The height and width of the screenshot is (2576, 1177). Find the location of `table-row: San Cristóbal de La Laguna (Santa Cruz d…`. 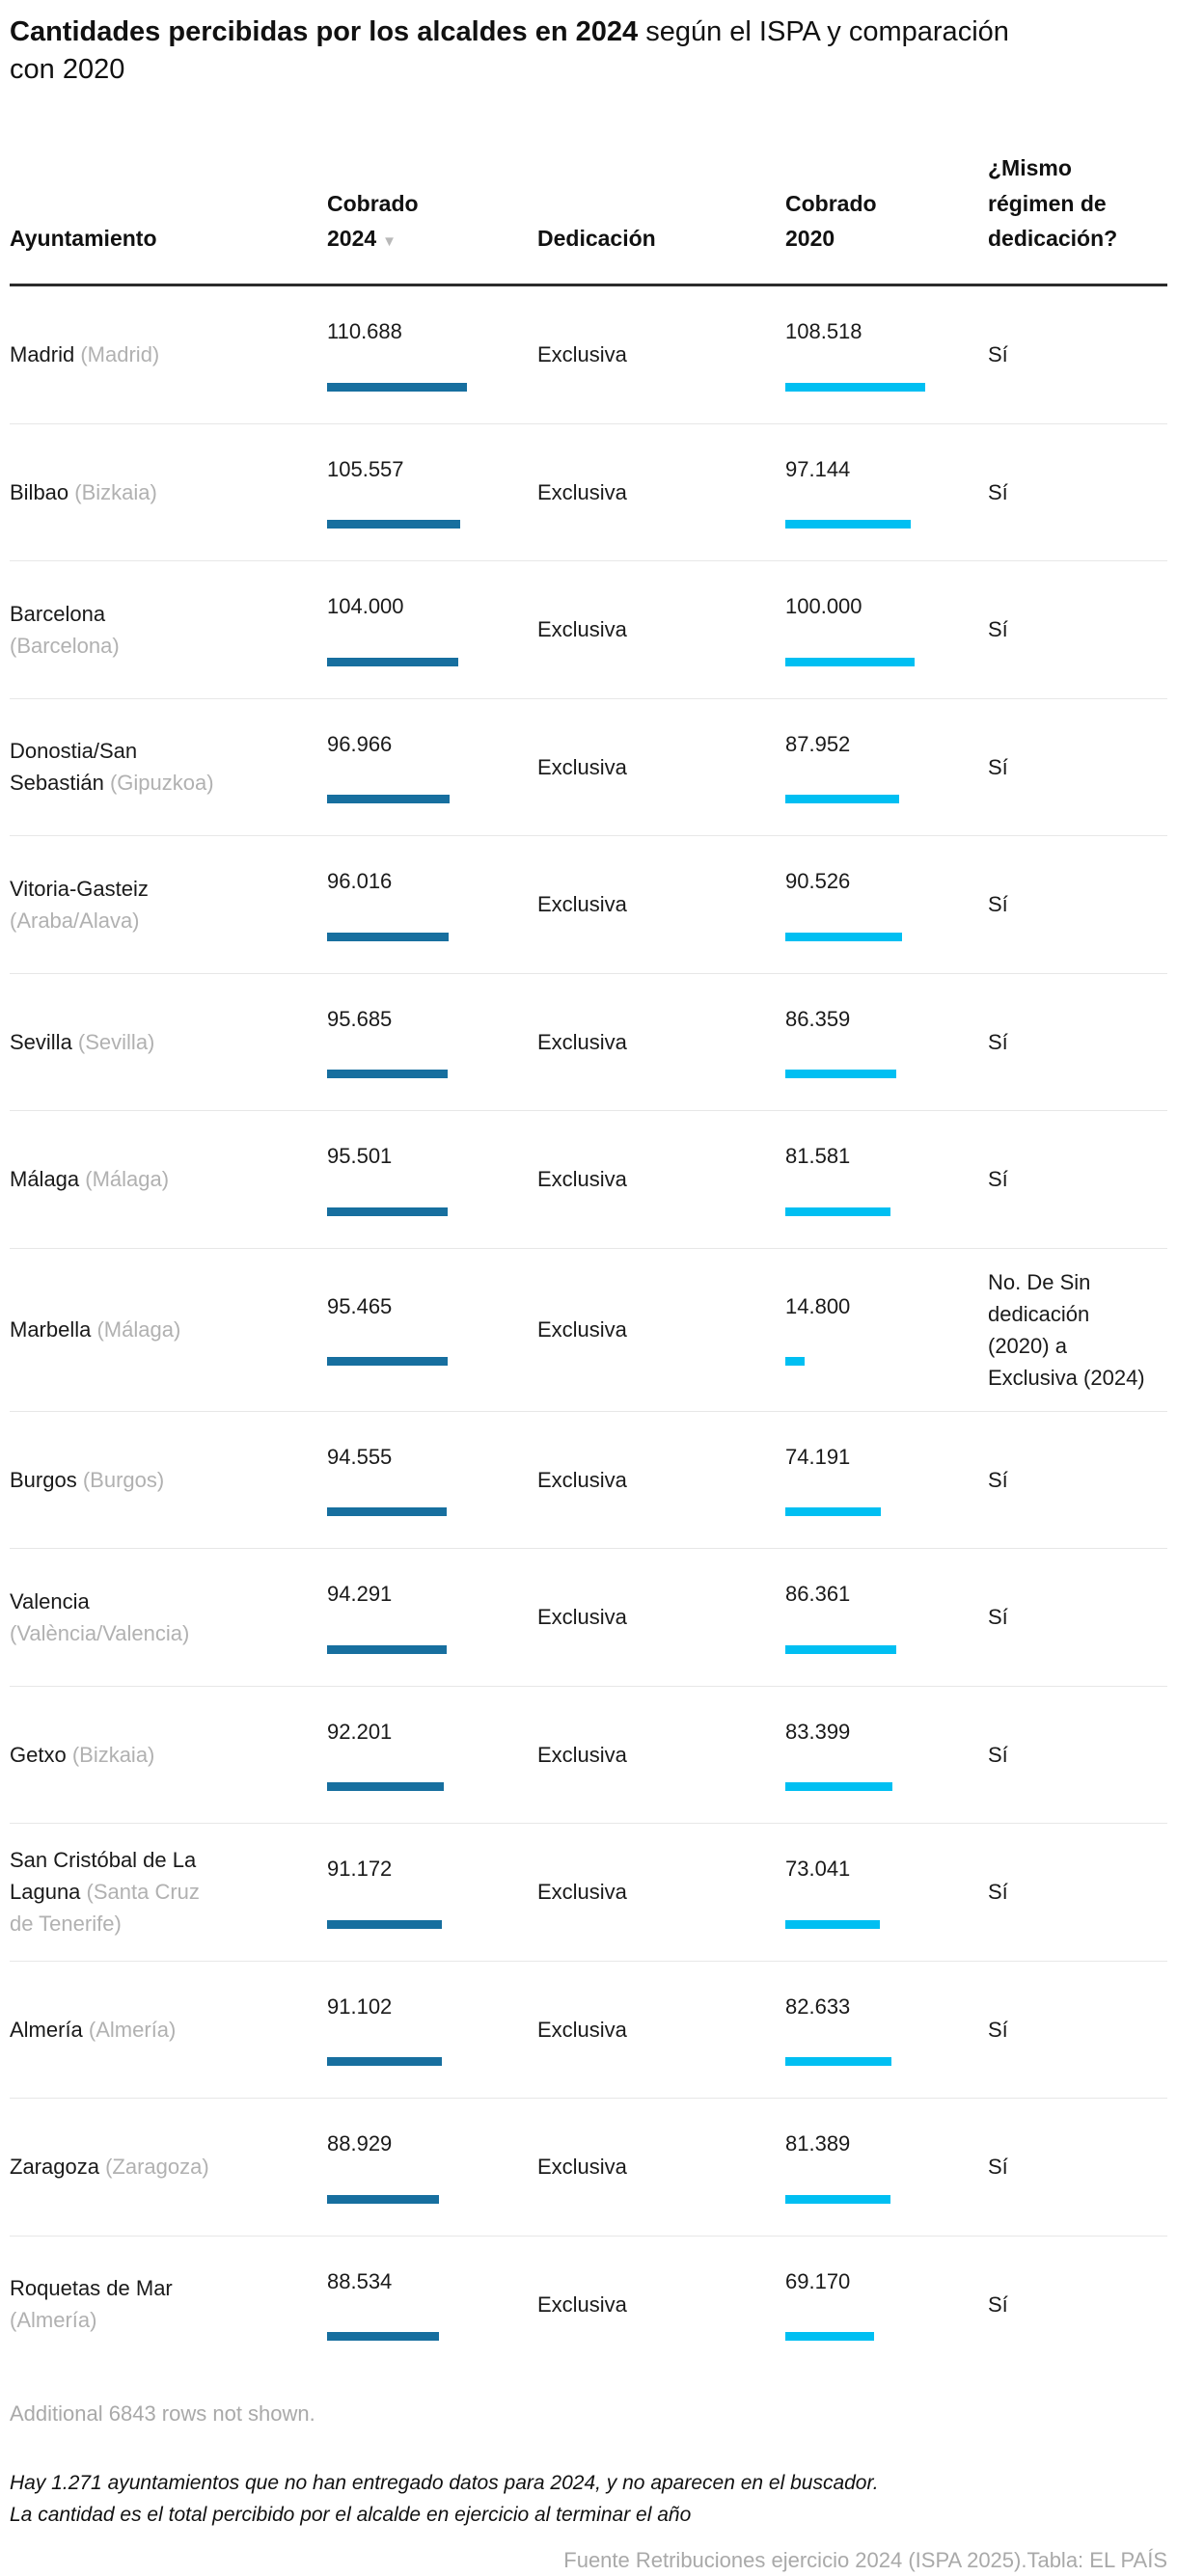

table-row: San Cristóbal de La Laguna (Santa Cruz d… is located at coordinates (588, 1893).